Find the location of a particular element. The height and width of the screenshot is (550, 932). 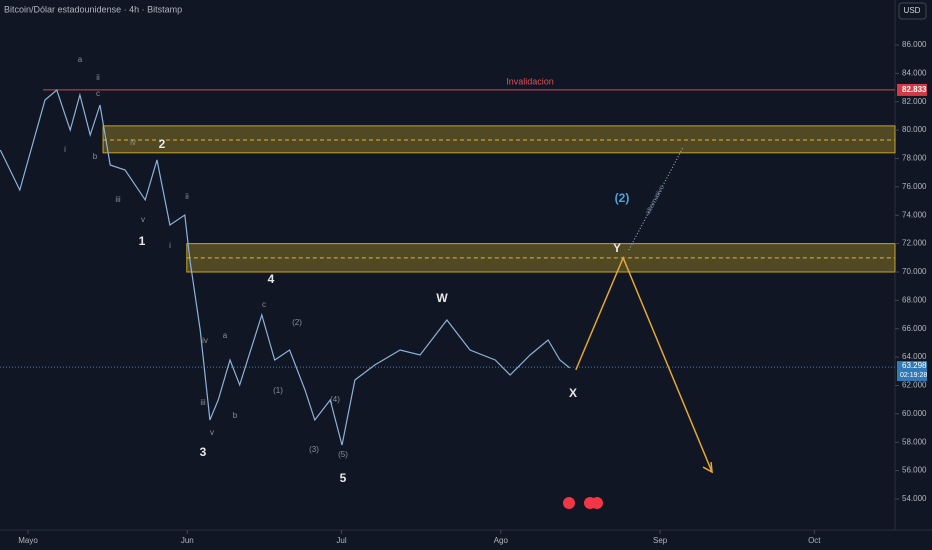

zone is located at coordinates (499, 139).